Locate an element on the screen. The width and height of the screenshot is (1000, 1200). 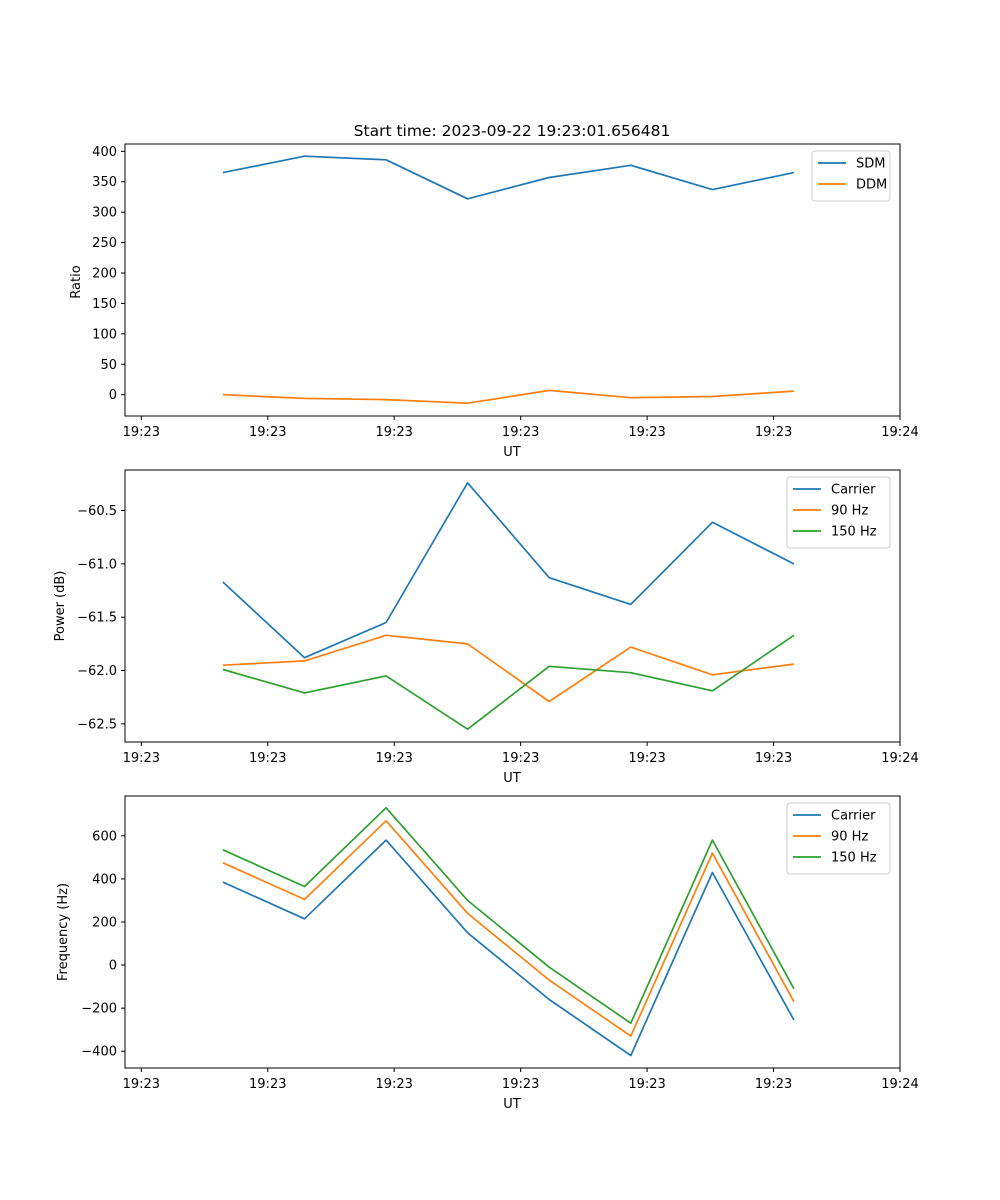
power-y-tick-label: −61.5 is located at coordinates (97, 618).